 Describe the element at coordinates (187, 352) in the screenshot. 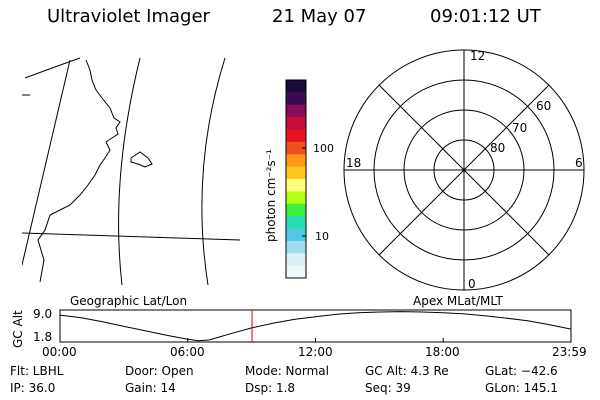

I see `x-tick-label: 06:00` at that location.